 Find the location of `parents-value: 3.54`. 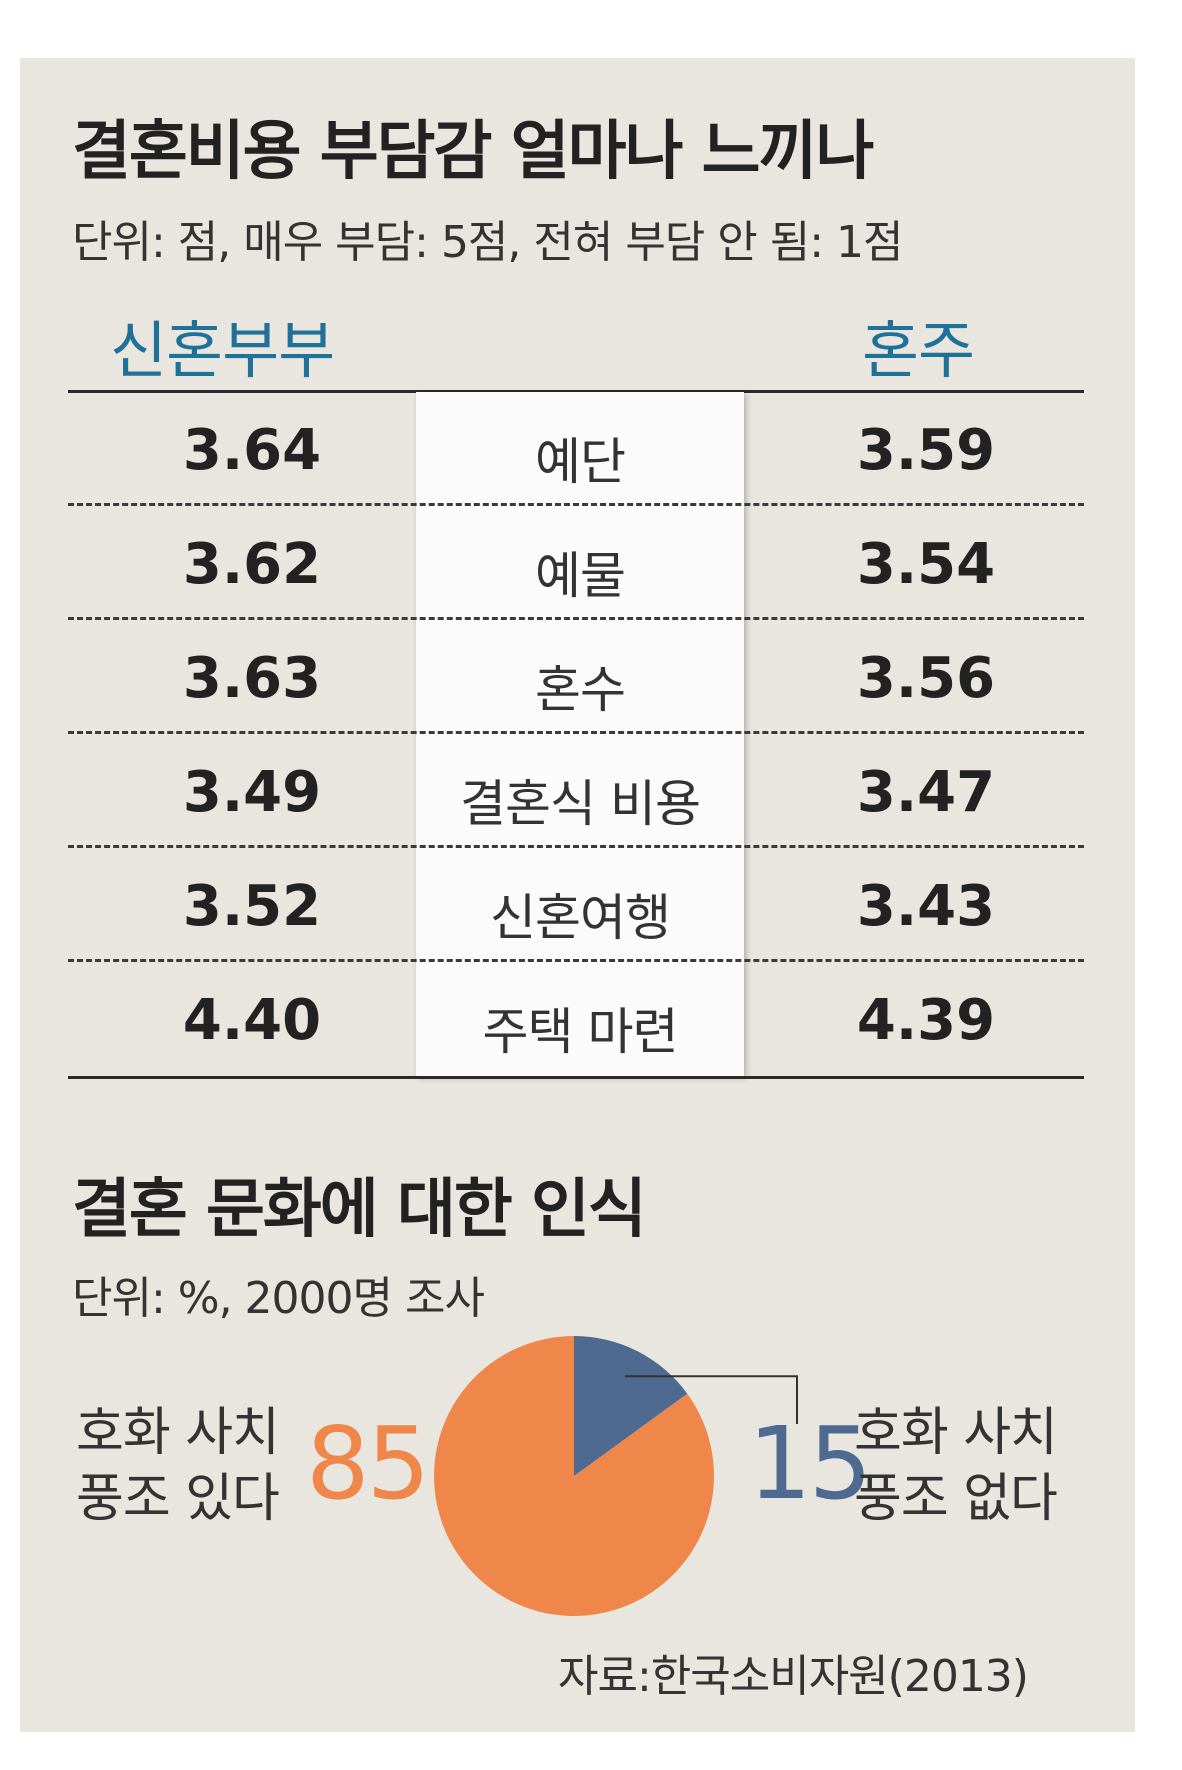

parents-value: 3.54 is located at coordinates (926, 564).